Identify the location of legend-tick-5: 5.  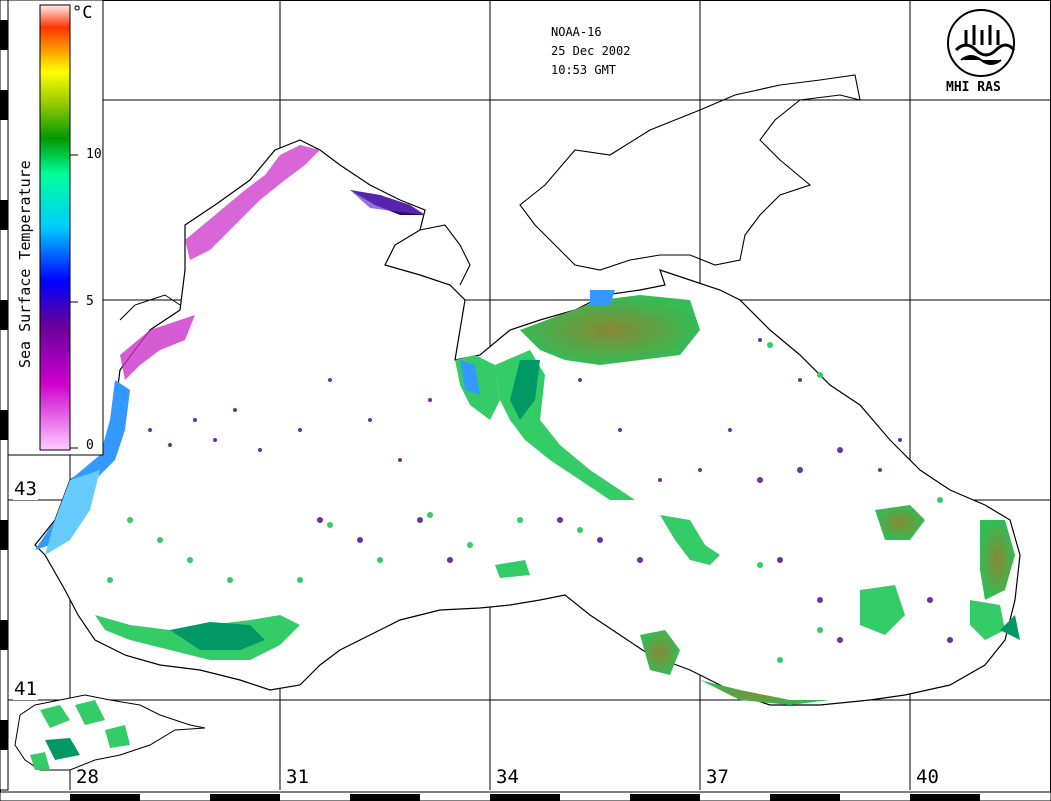
(90, 301).